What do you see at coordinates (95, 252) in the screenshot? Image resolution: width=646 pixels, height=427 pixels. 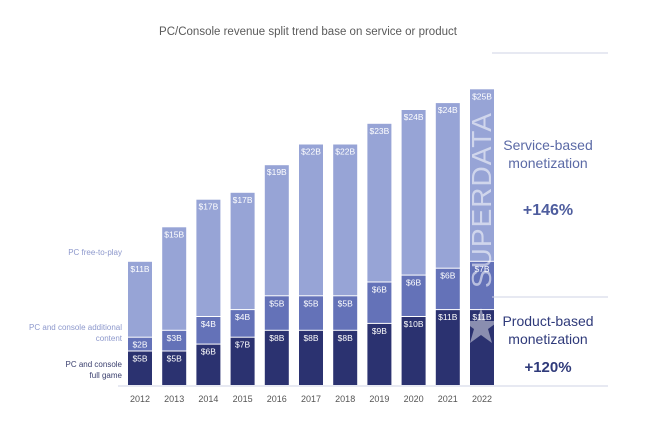 I see `legend-free-to-play: PC free-to-play` at bounding box center [95, 252].